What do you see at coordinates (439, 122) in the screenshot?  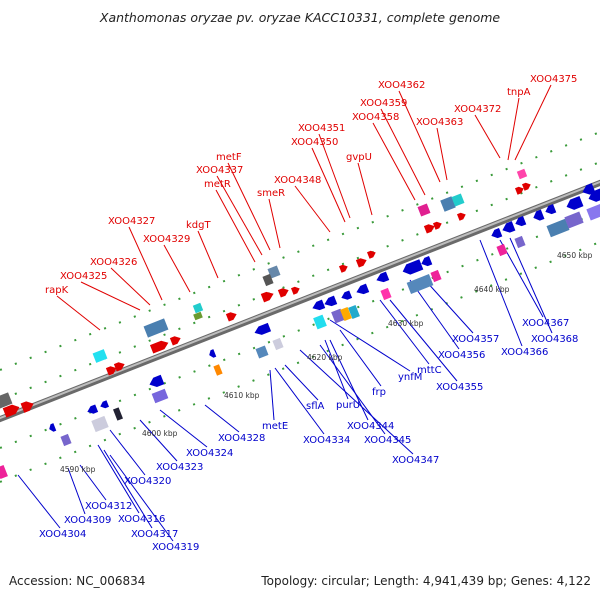 I see `gene-label-forward: XOO4363` at bounding box center [439, 122].